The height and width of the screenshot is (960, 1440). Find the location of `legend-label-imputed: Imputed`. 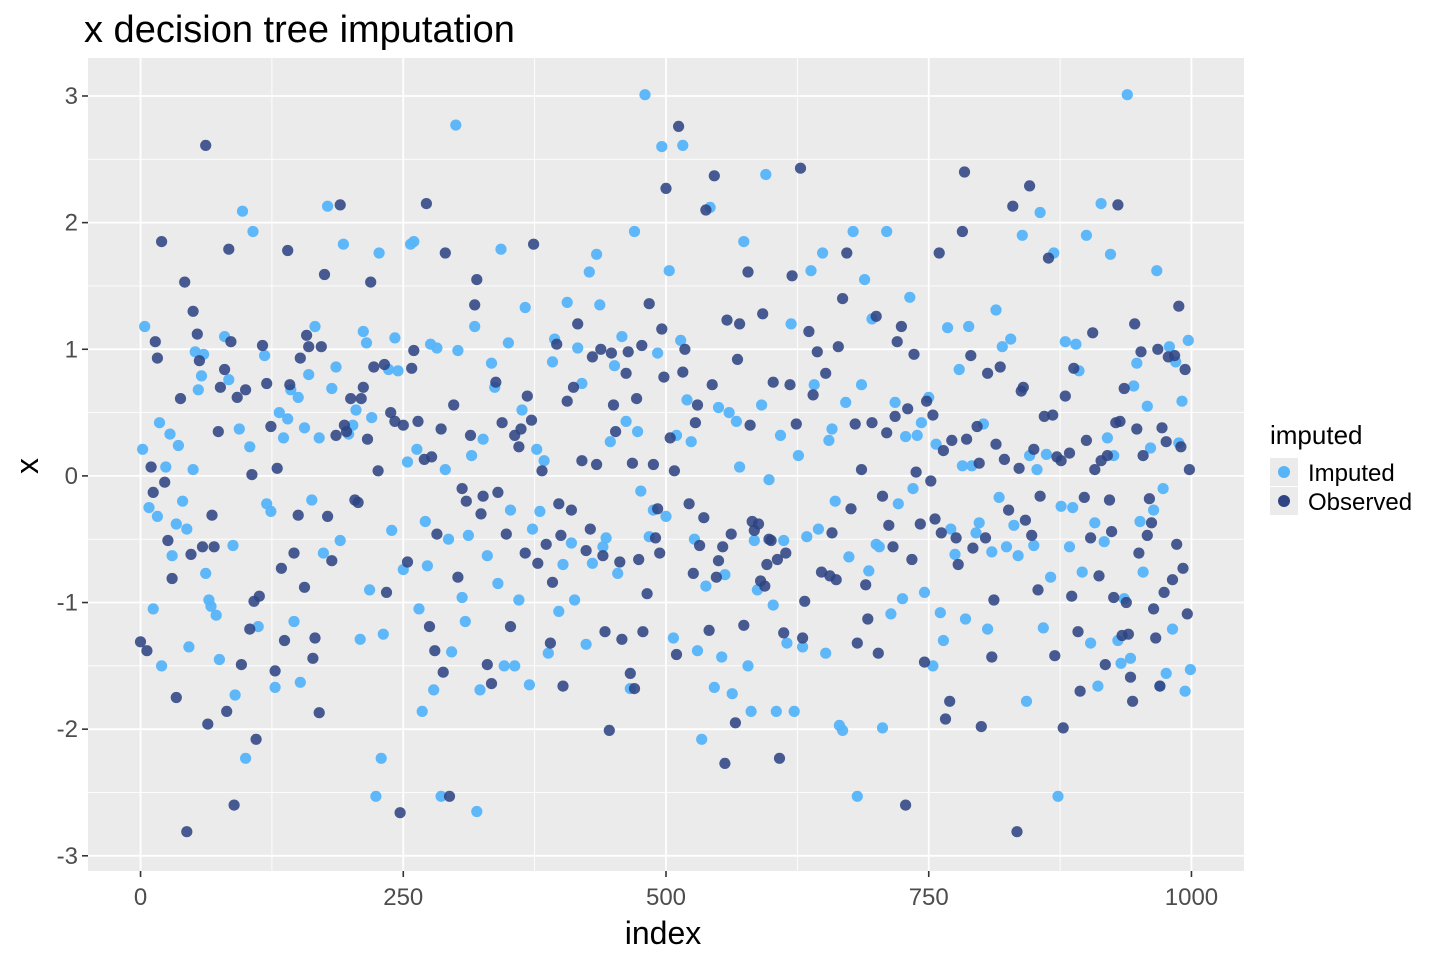

legend-label-imputed: Imputed is located at coordinates (1351, 473).